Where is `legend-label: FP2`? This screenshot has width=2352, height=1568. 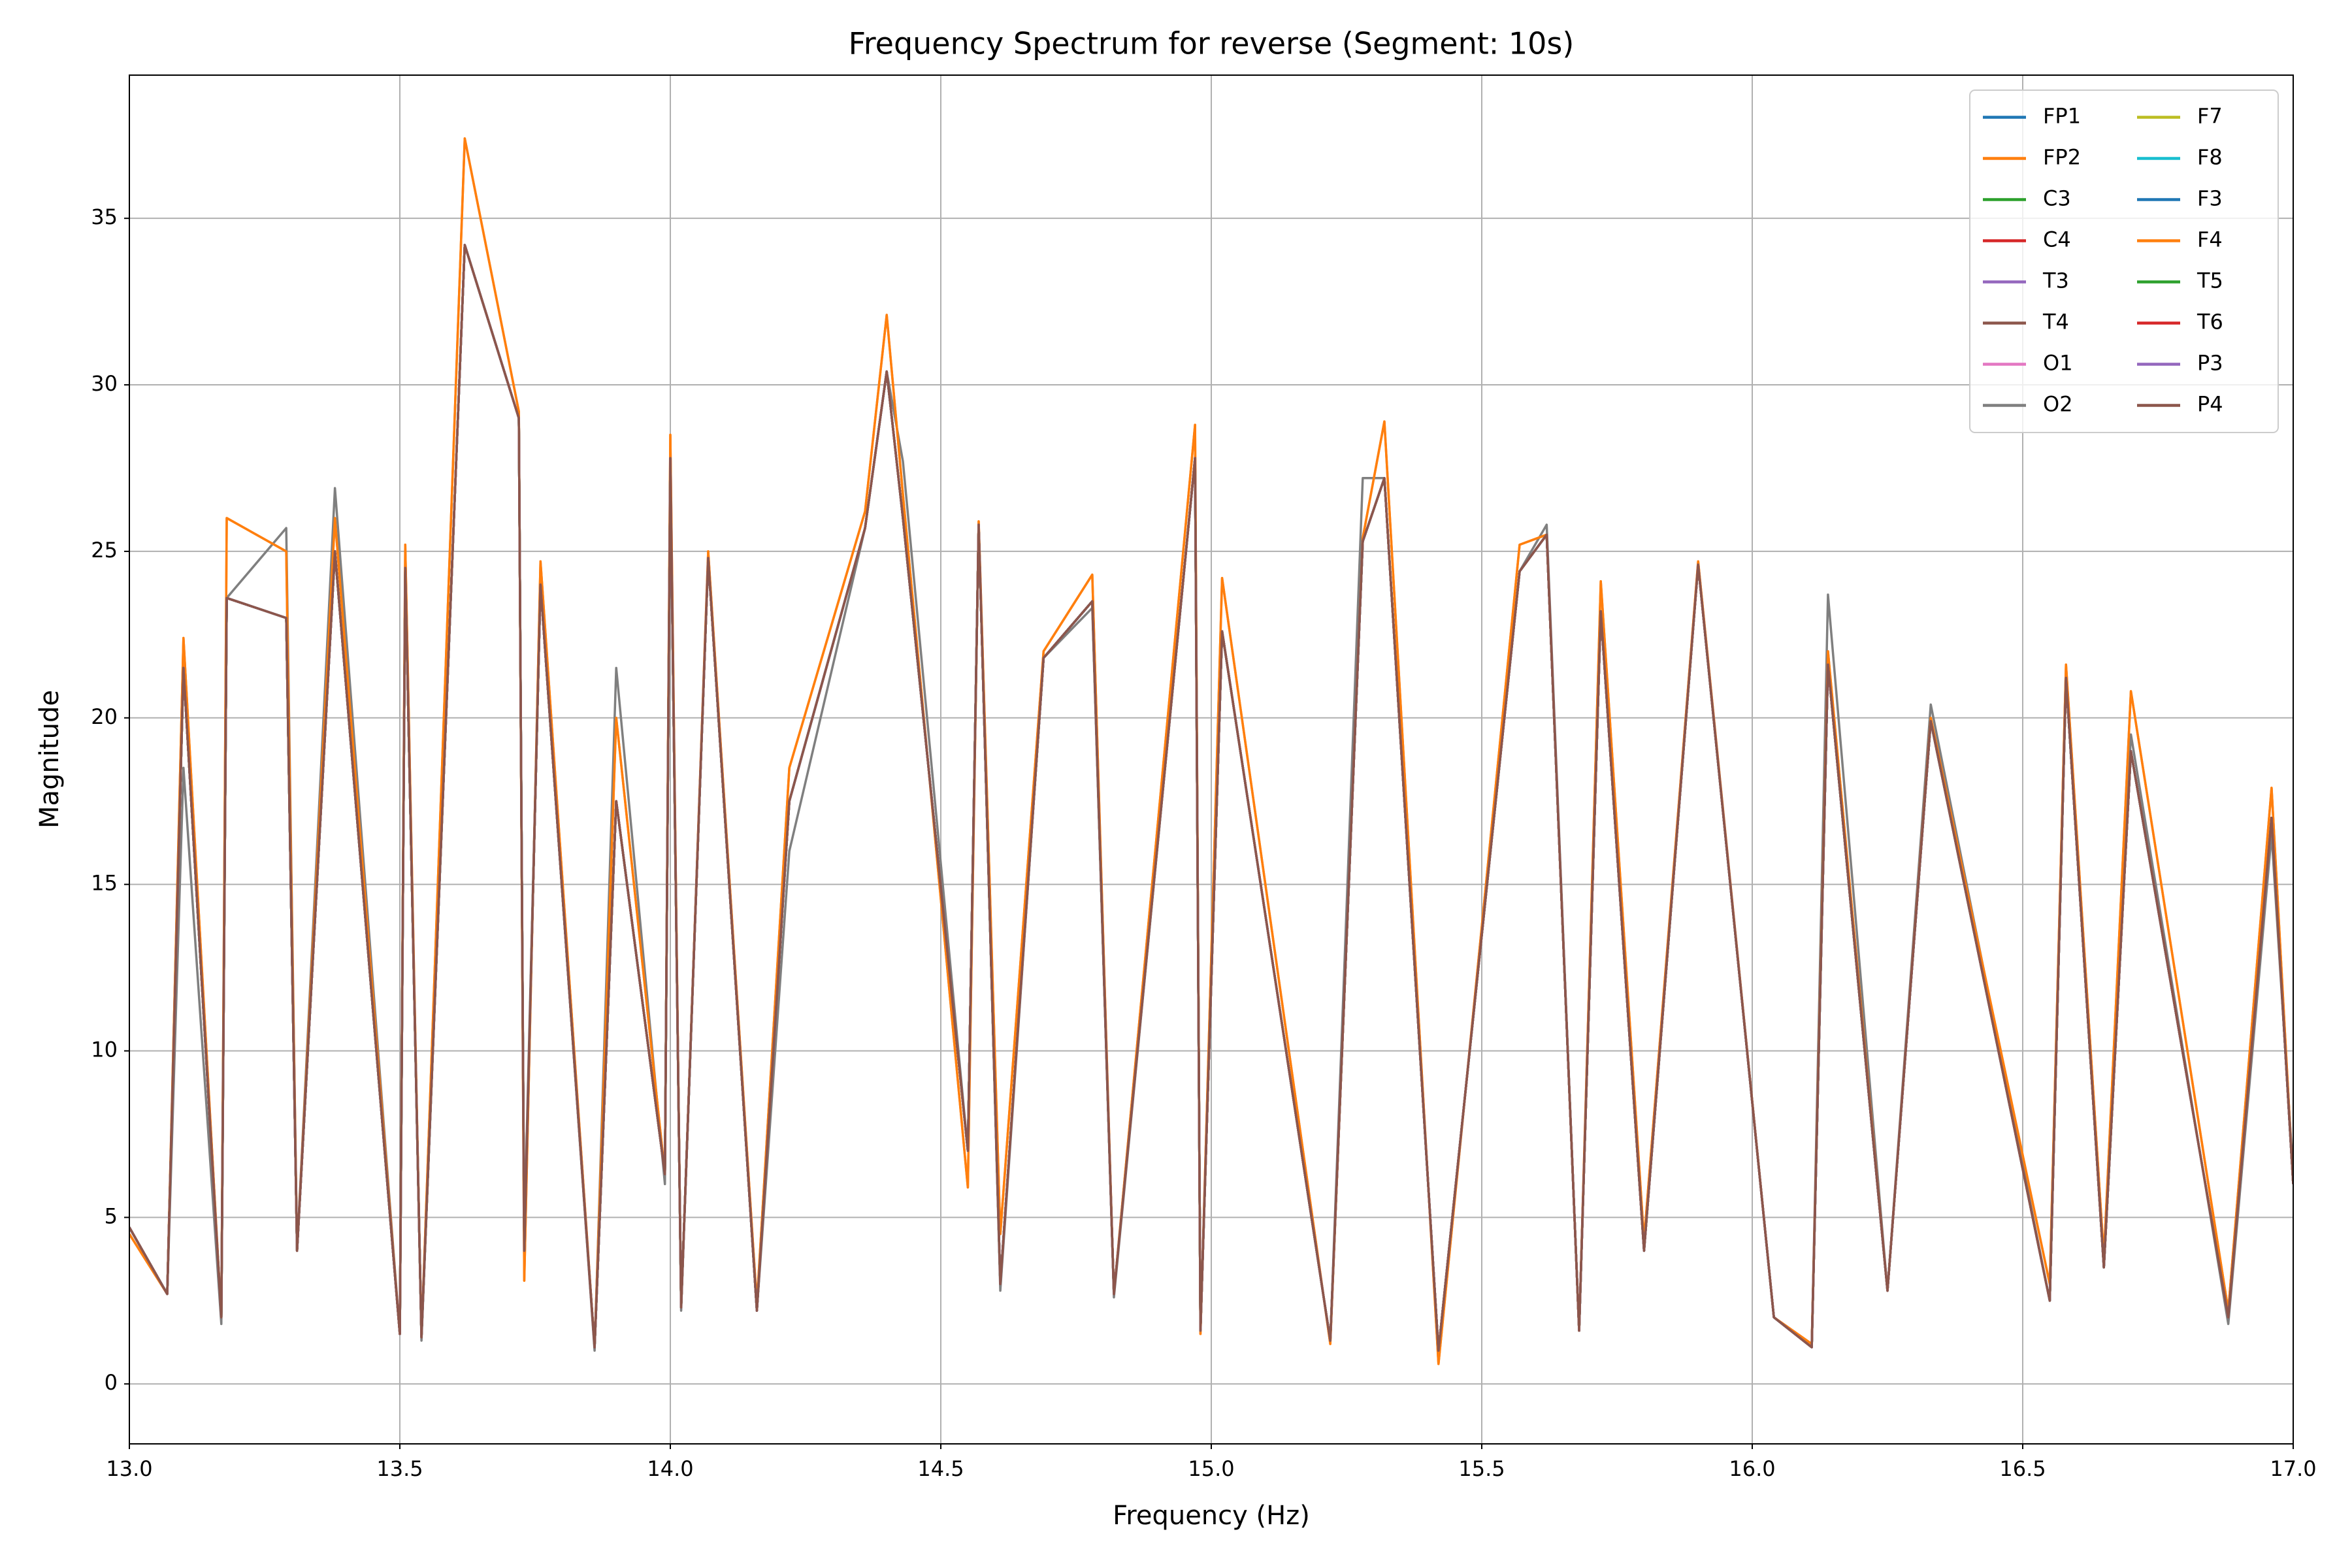
legend-label: FP2 is located at coordinates (2062, 157).